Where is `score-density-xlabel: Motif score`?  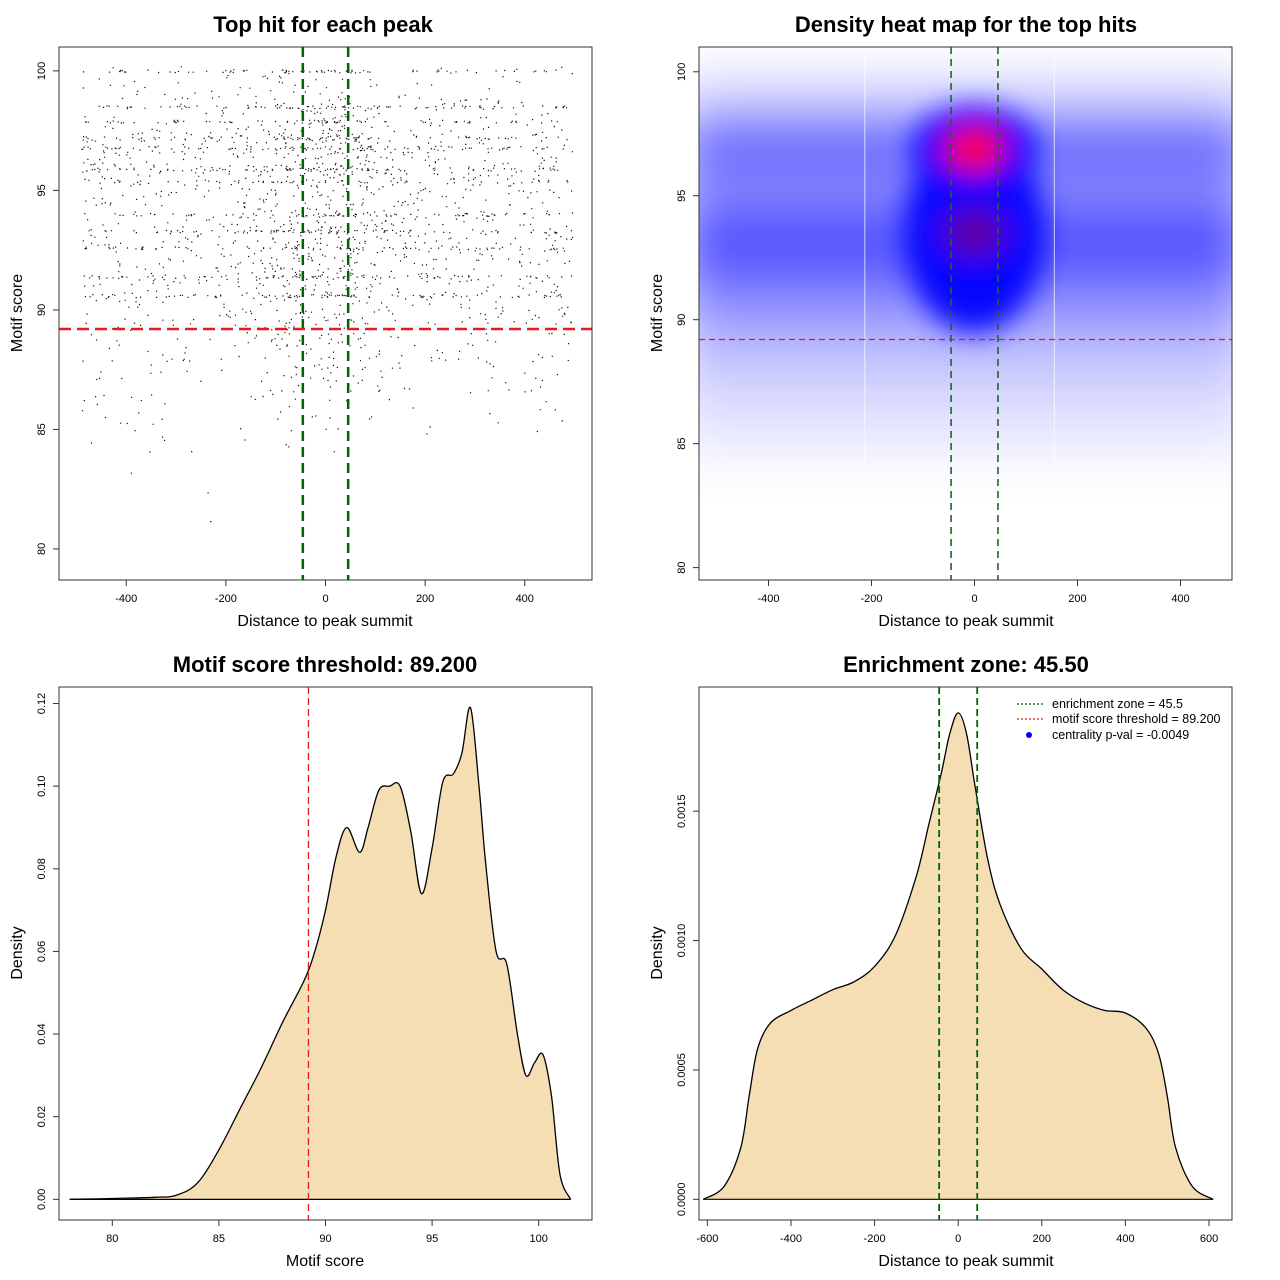
score-density-xlabel: Motif score is located at coordinates (325, 1261).